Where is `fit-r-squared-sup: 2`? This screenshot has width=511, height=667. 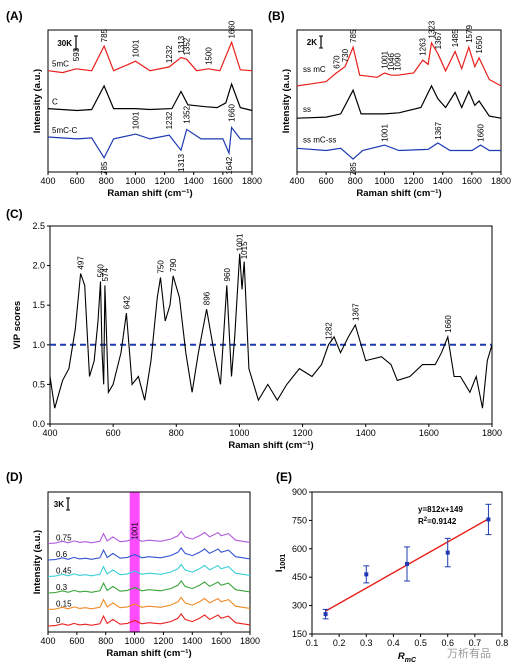 fit-r-squared-sup: 2 is located at coordinates (426, 520).